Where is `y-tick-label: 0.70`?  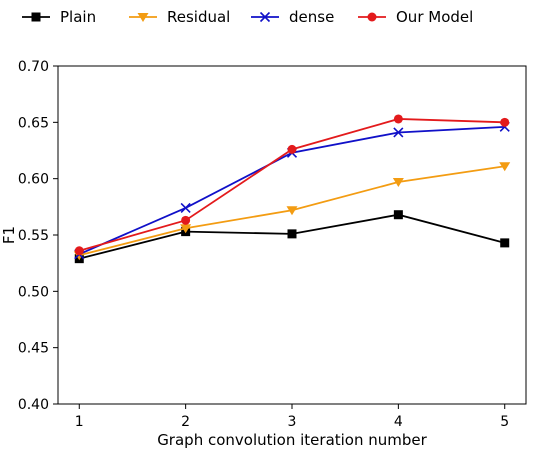
y-tick-label: 0.70 is located at coordinates (33, 67).